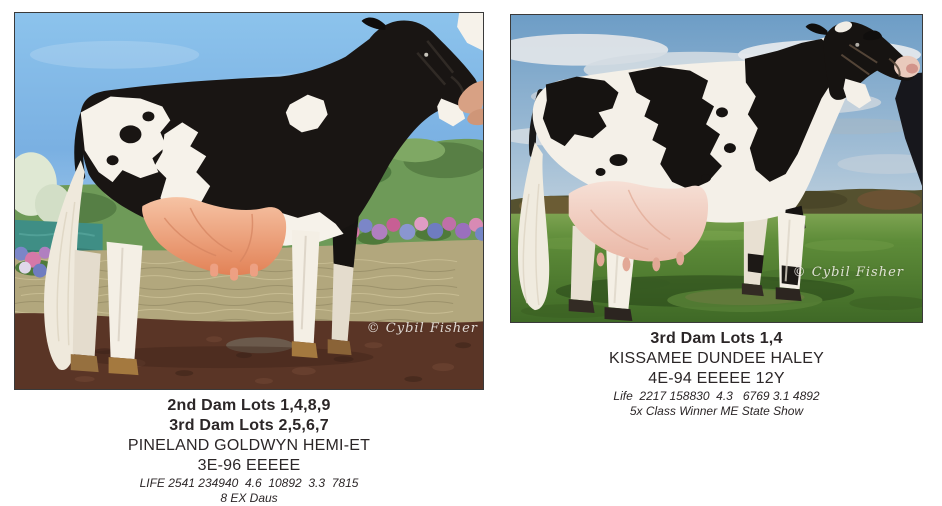 The image size is (942, 506). What do you see at coordinates (249, 445) in the screenshot?
I see `animal-name: PINELAND GOLDWYN HEMI-ET` at bounding box center [249, 445].